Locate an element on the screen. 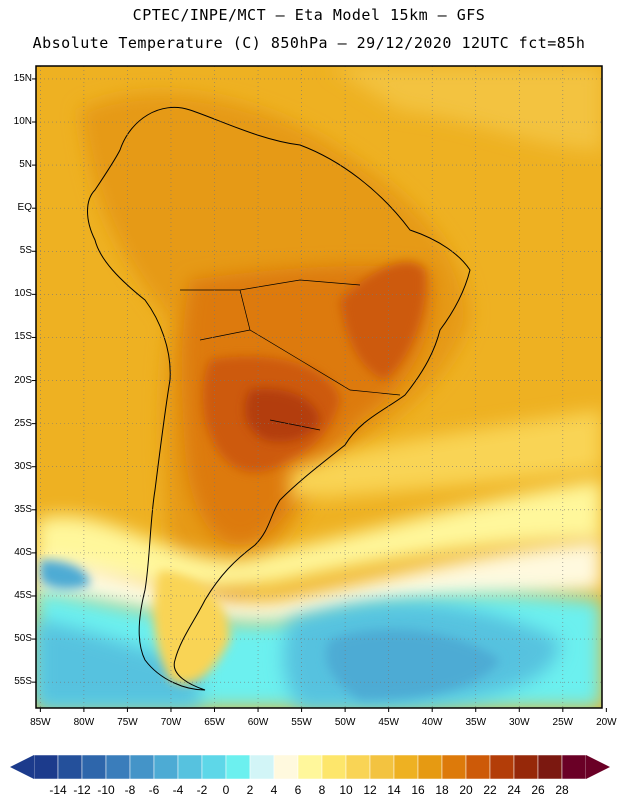 The height and width of the screenshot is (800, 618). lon-label: 45W is located at coordinates (388, 722).